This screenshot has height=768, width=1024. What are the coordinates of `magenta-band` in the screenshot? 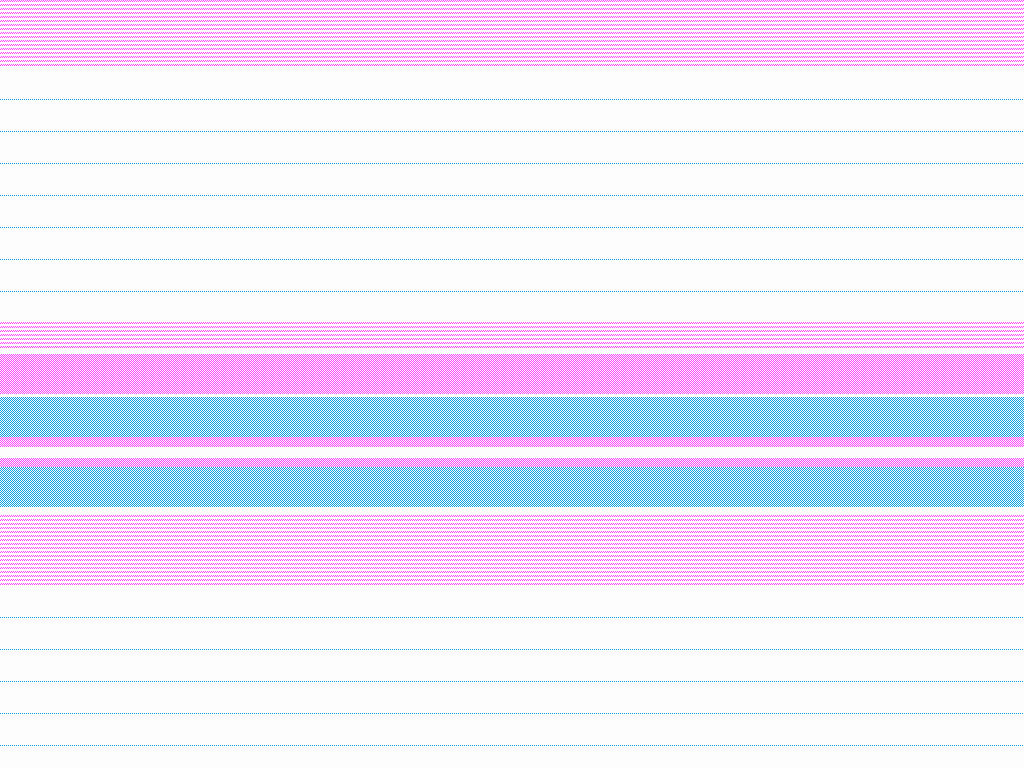 It's located at (512, 374).